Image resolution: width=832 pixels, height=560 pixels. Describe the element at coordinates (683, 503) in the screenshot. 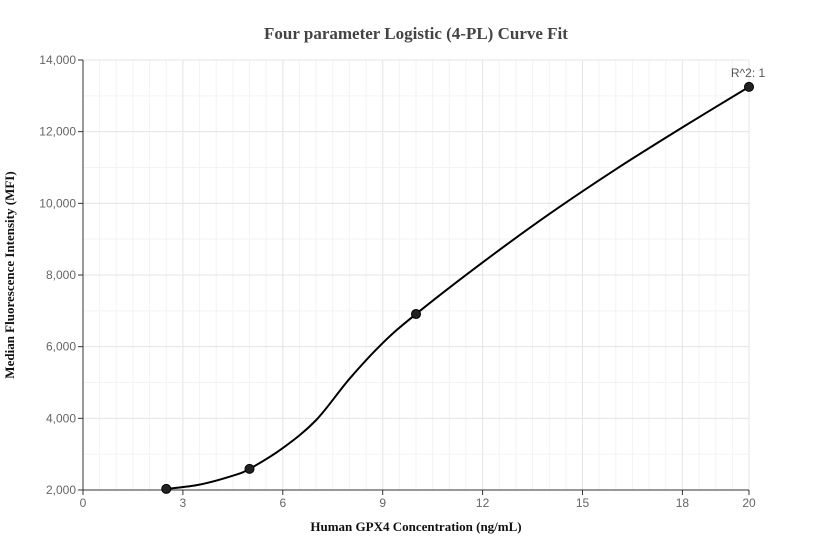

I see `x-tick-label: 18` at that location.